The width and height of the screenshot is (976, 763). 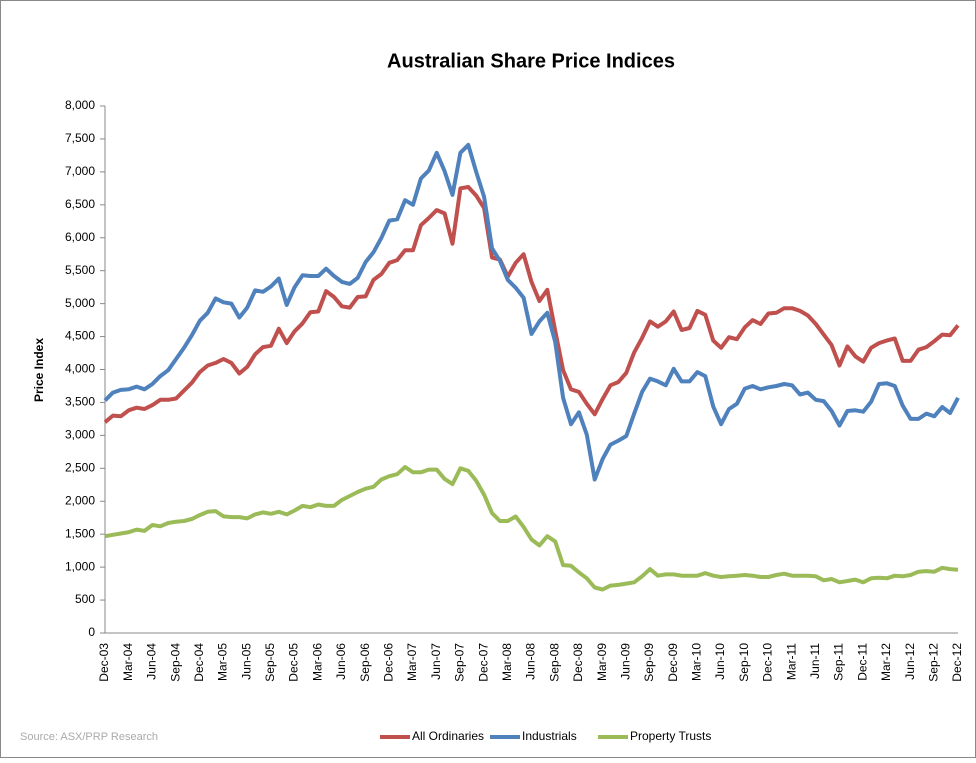 I want to click on x-tick-label: Dec-08, so click(x=578, y=662).